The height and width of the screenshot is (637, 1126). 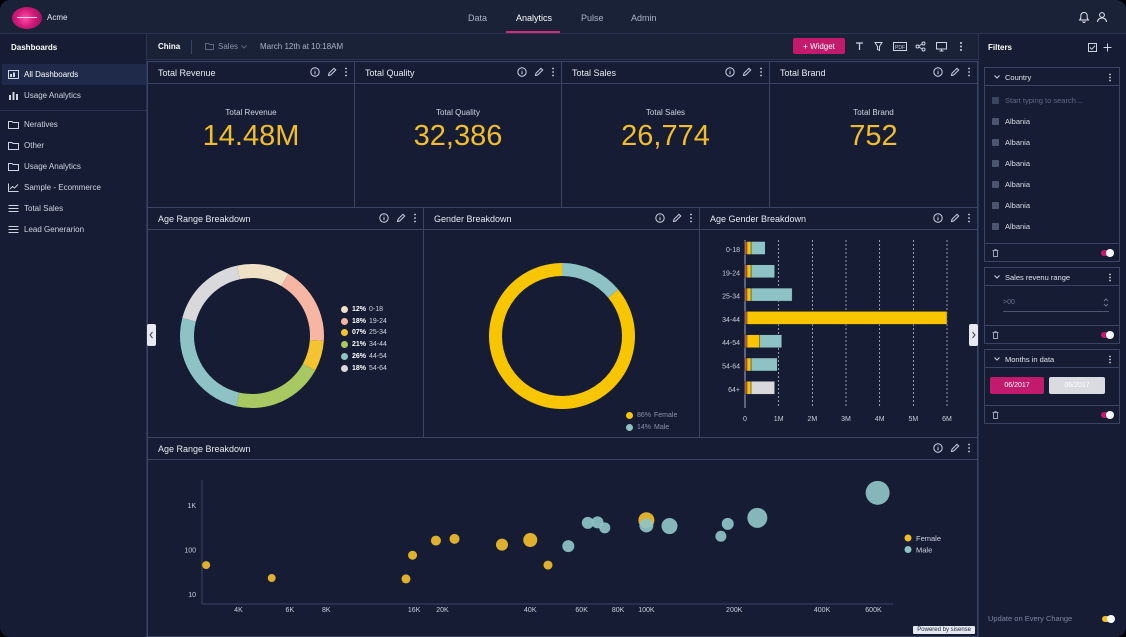 What do you see at coordinates (478, 18) in the screenshot?
I see `nav-tab-data: Data` at bounding box center [478, 18].